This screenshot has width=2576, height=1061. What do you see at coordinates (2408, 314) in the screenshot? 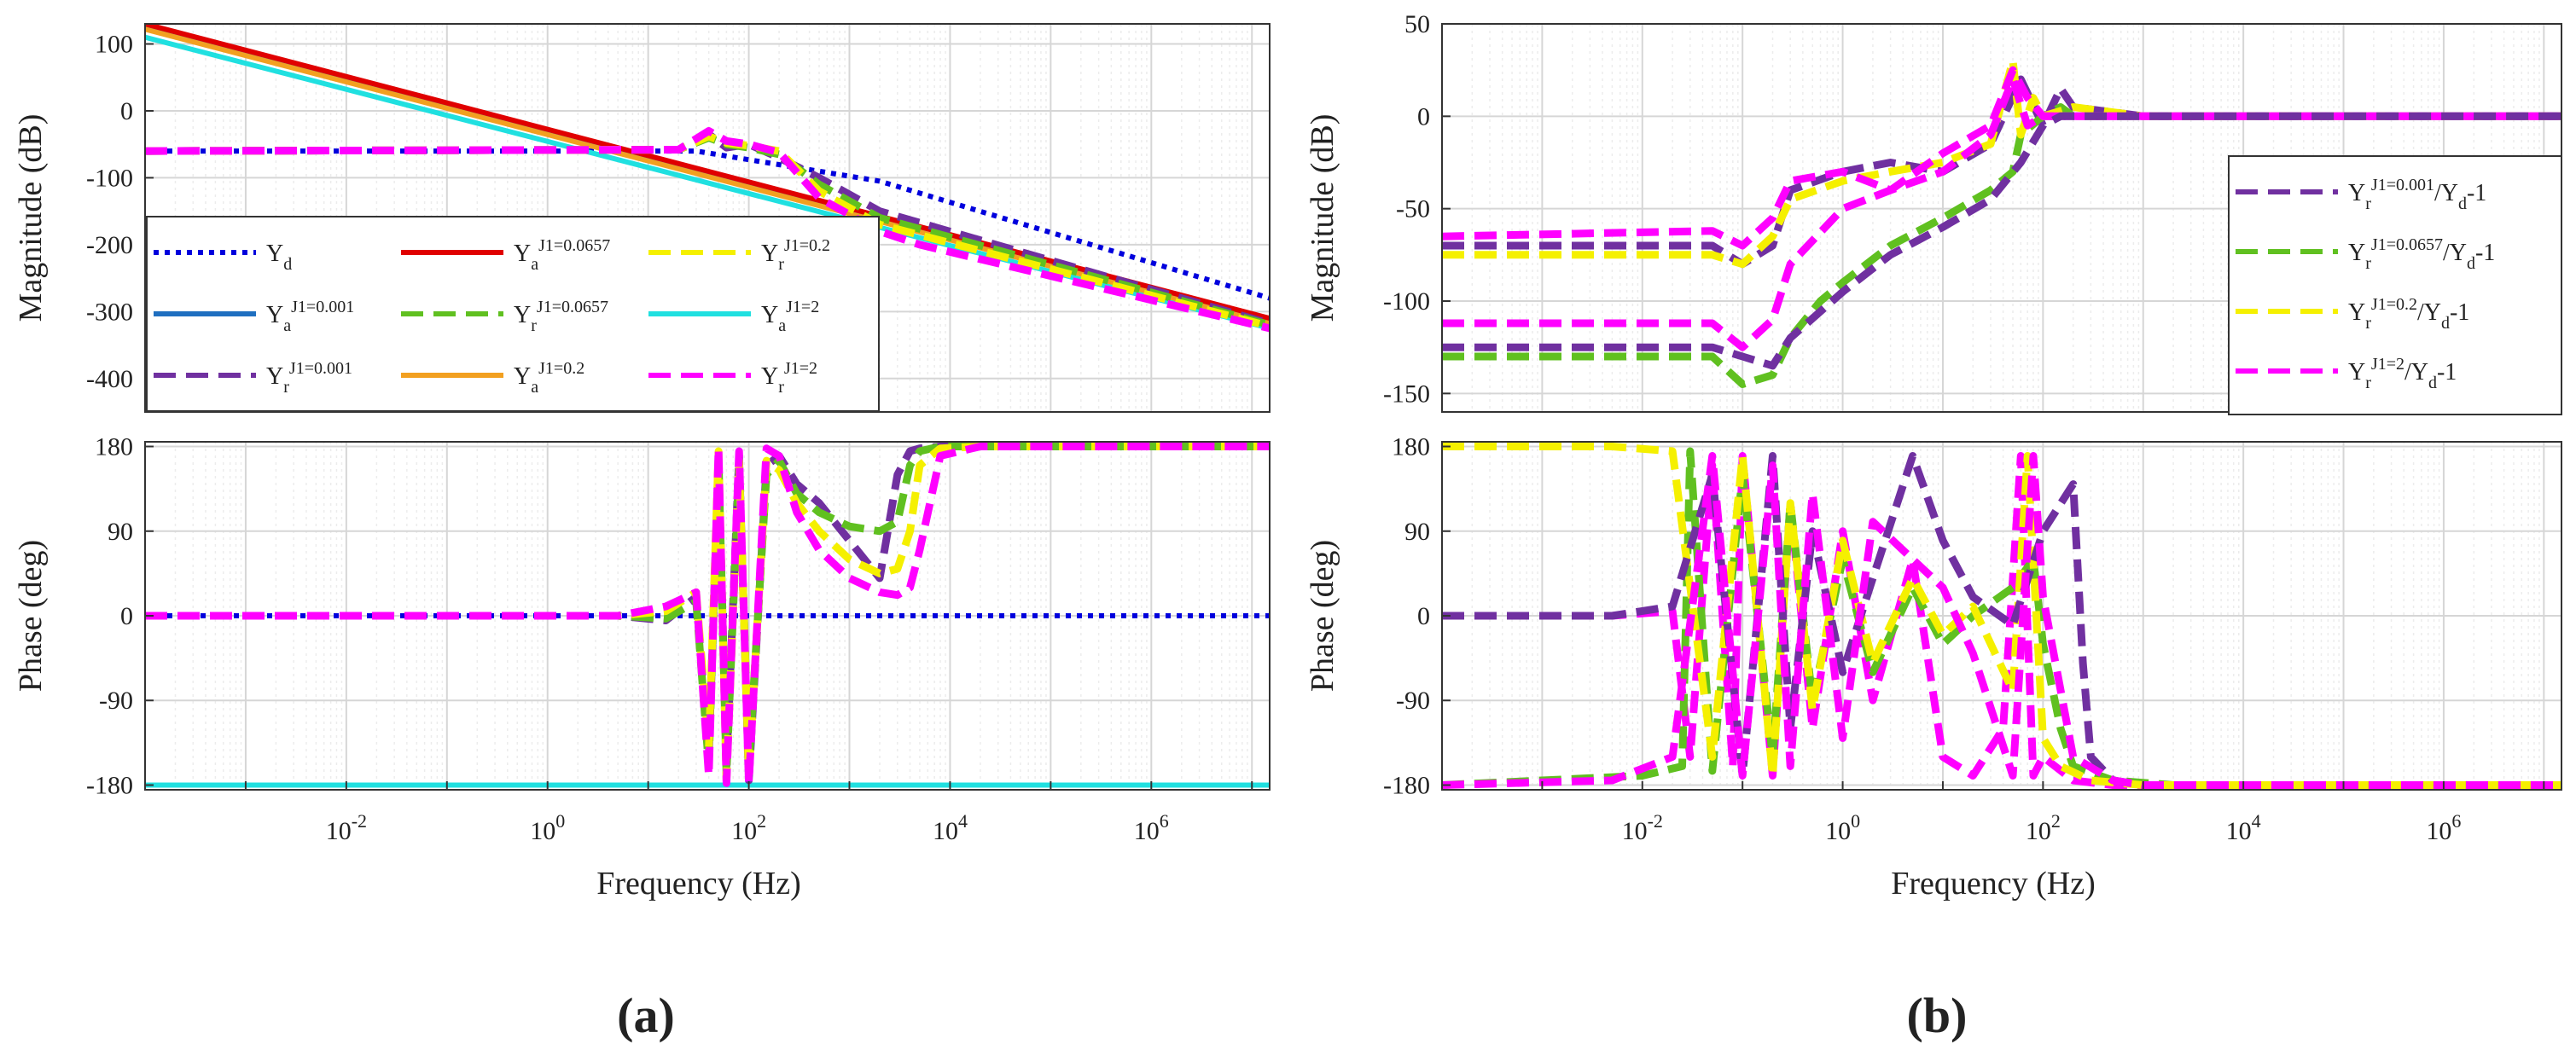
I see `legend-item-r02-text: YrJ1=0.2/Yd-1` at bounding box center [2408, 314].